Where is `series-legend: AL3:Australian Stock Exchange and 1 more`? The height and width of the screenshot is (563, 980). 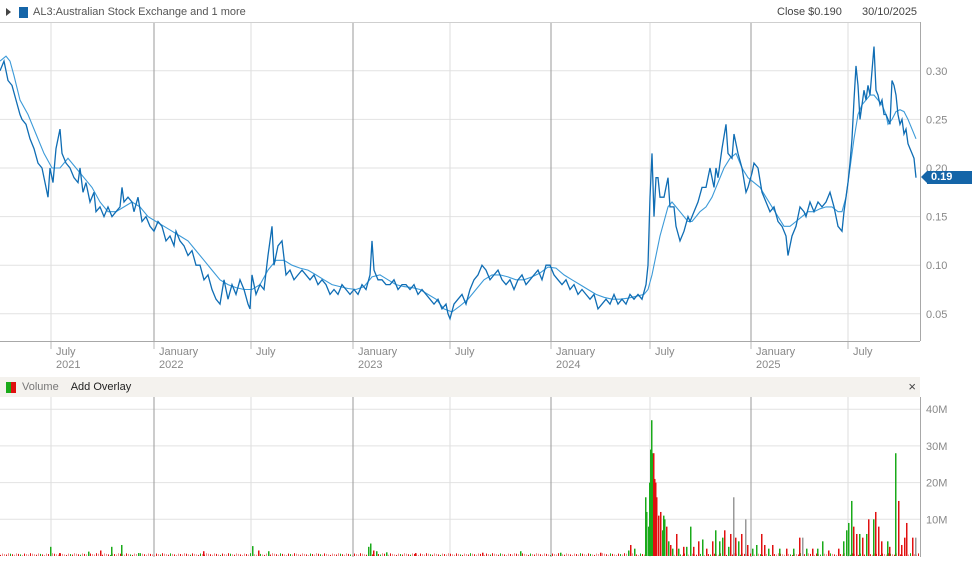 series-legend: AL3:Australian Stock Exchange and 1 more is located at coordinates (126, 12).